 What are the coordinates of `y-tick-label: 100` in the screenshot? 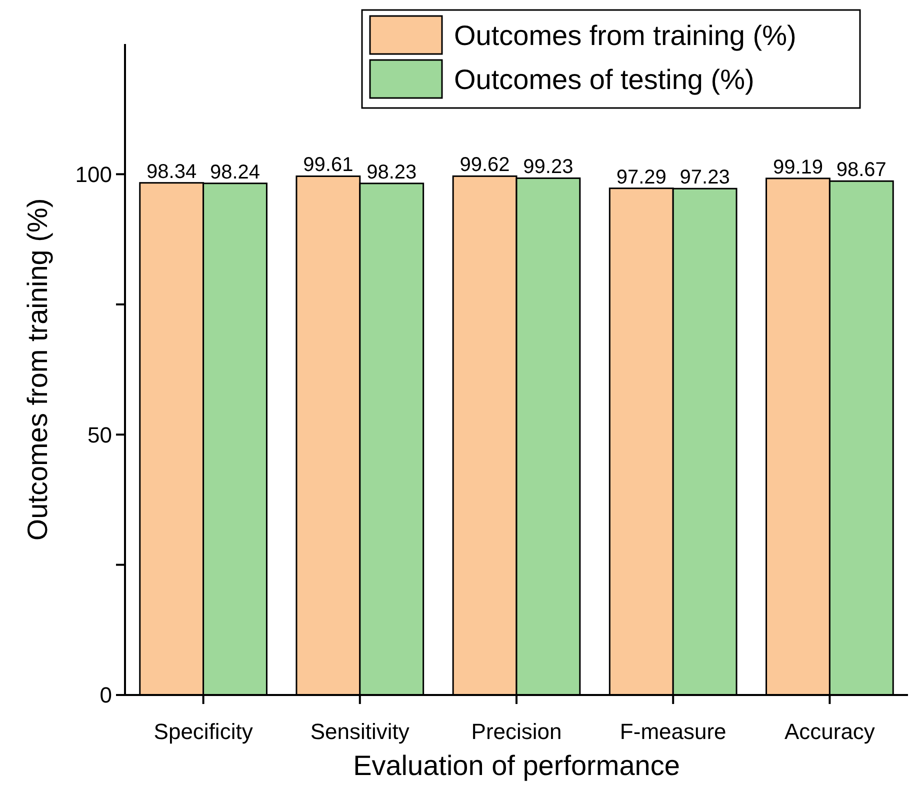 It's located at (93, 174).